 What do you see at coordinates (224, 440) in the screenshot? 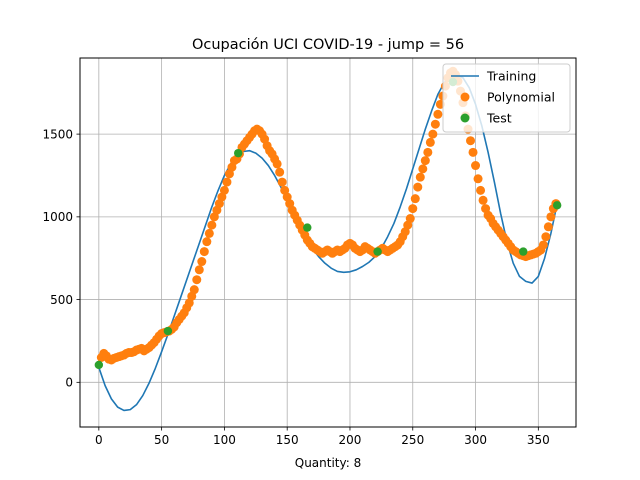
I see `x-tick-label: 100` at bounding box center [224, 440].